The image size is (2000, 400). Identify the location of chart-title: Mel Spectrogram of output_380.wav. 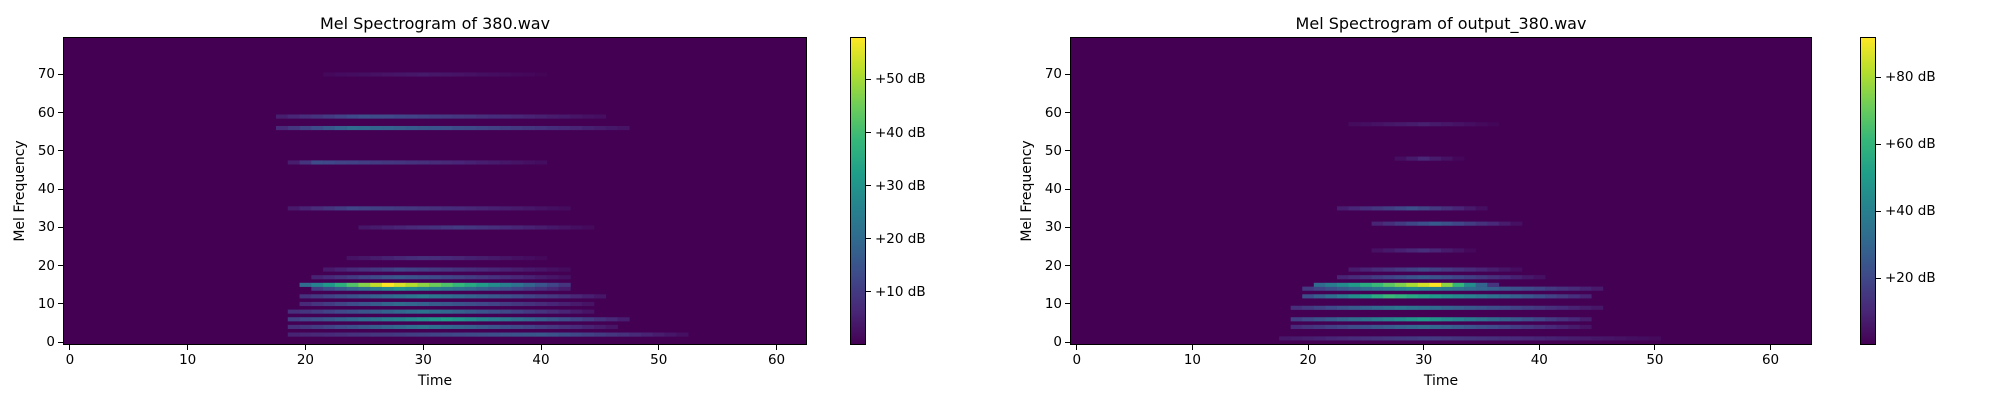
(1441, 23).